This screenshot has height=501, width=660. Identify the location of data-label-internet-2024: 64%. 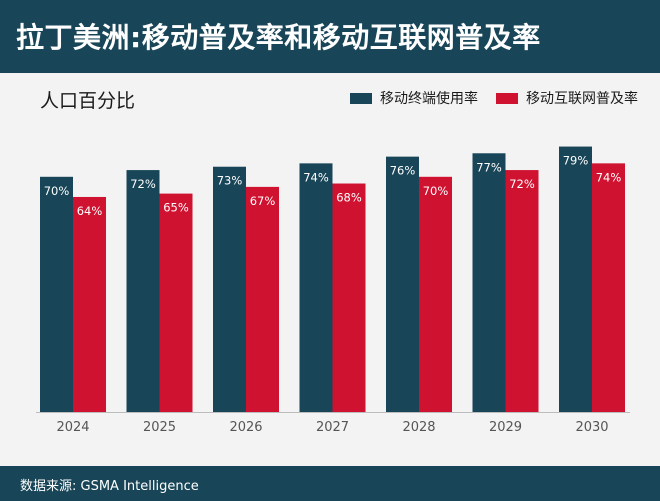
(90, 211).